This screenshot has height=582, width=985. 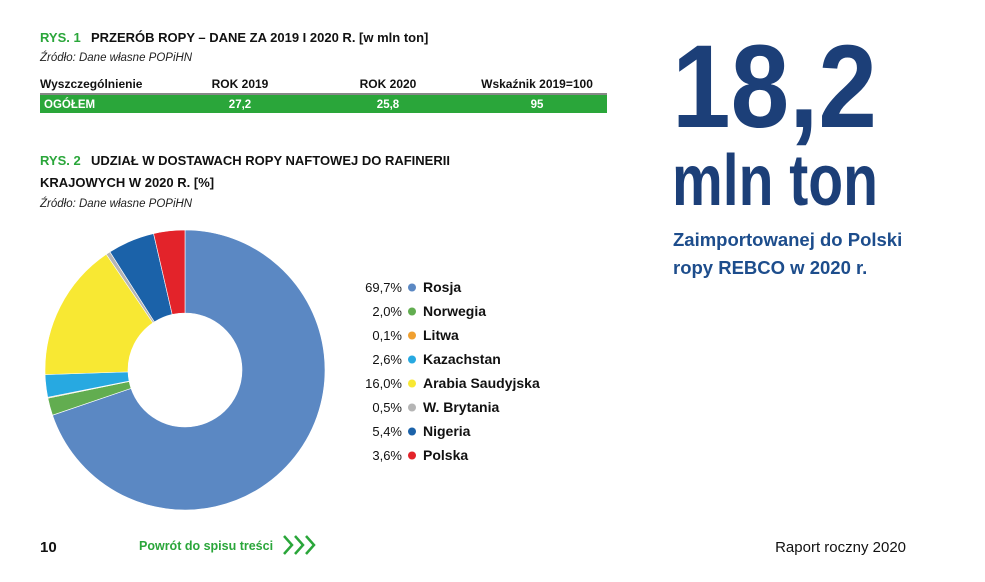 What do you see at coordinates (481, 383) in the screenshot?
I see `legend-label: Arabia Saudyjska` at bounding box center [481, 383].